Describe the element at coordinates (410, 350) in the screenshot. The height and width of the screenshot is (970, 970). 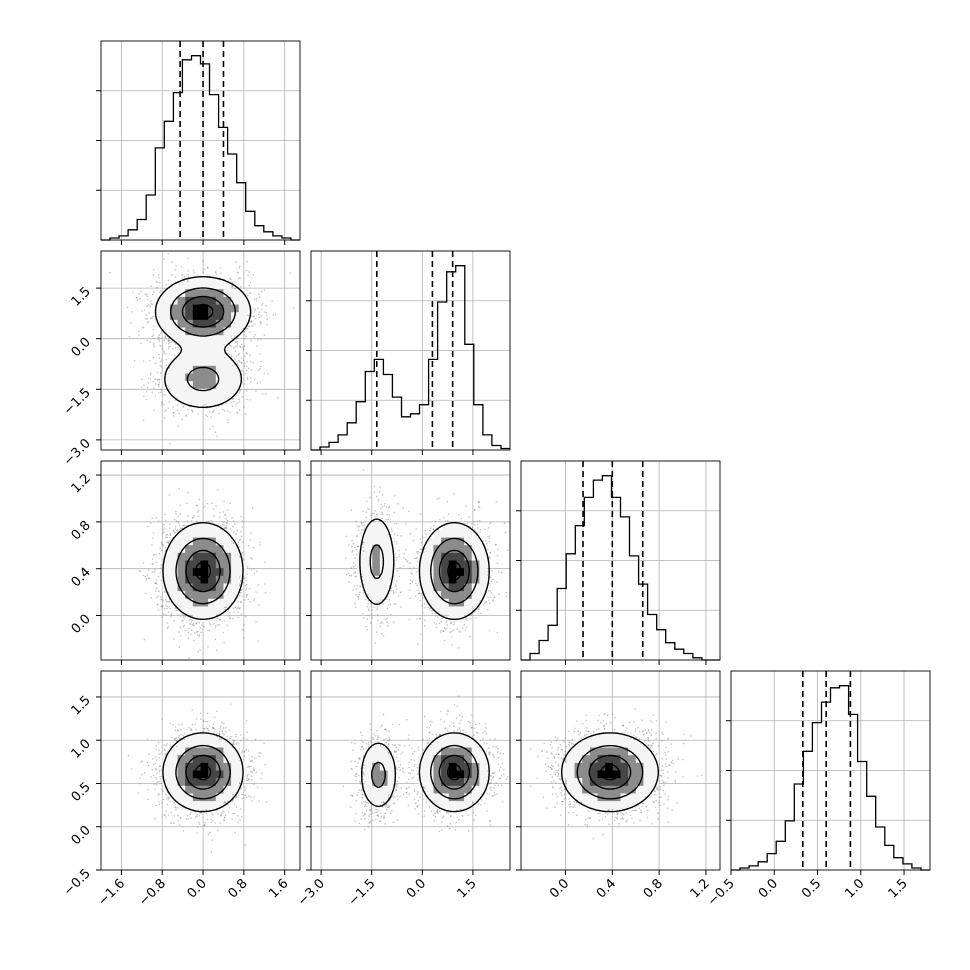
I see `panel-frame` at that location.